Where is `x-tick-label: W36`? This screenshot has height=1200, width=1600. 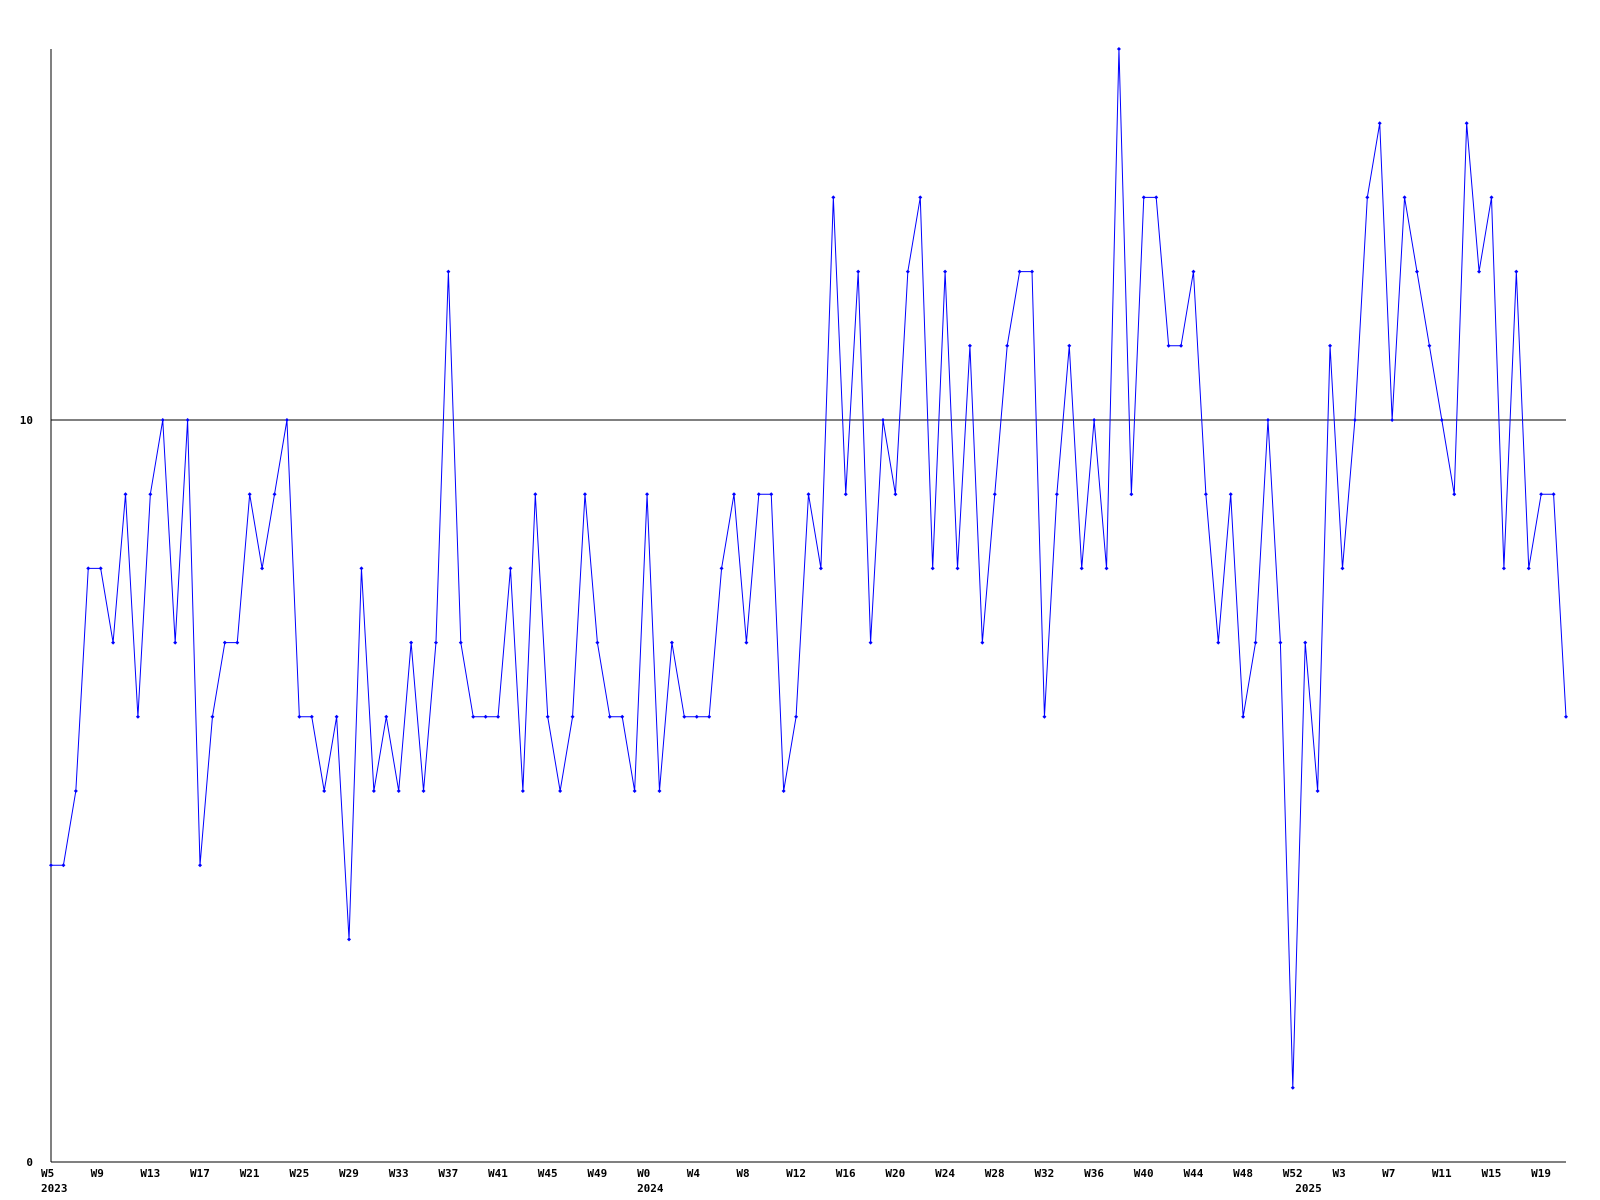
x-tick-label: W36 is located at coordinates (1094, 1173).